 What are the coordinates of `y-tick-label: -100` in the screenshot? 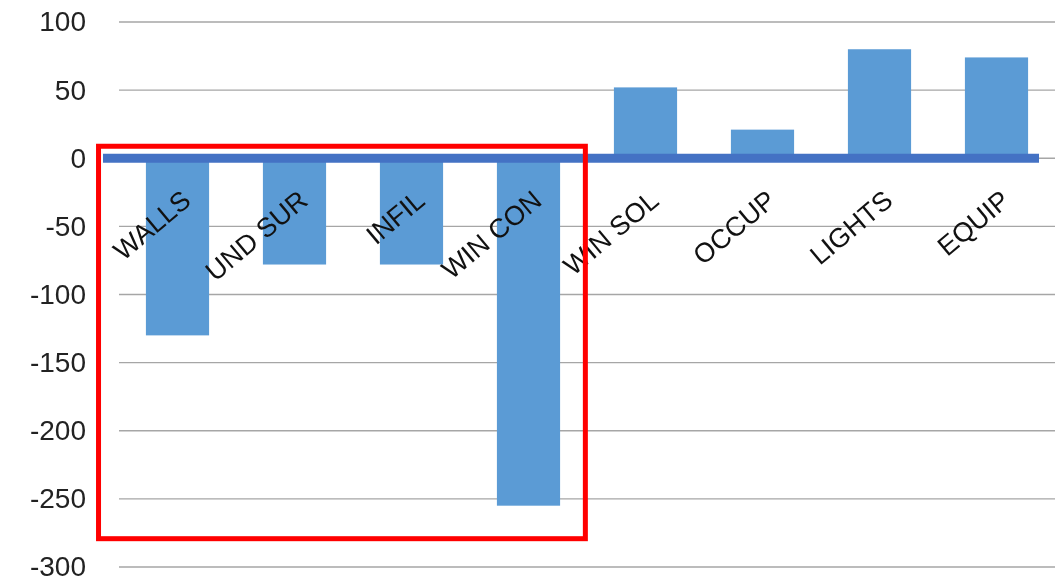 It's located at (57, 294).